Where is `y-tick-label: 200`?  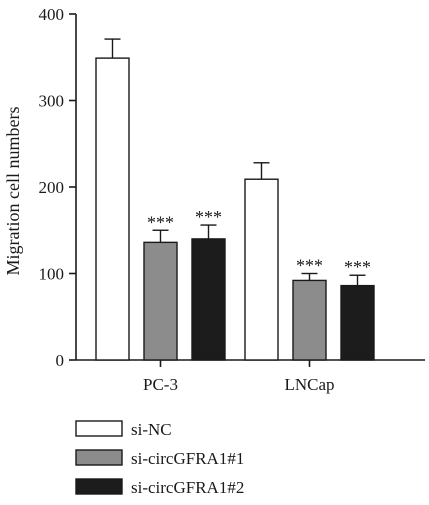
y-tick-label: 200 is located at coordinates (52, 187).